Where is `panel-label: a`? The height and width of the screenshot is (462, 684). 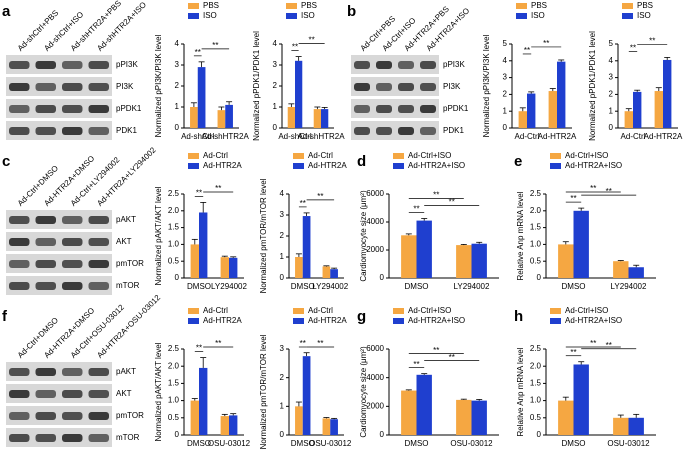 panel-label: a is located at coordinates (6, 11).